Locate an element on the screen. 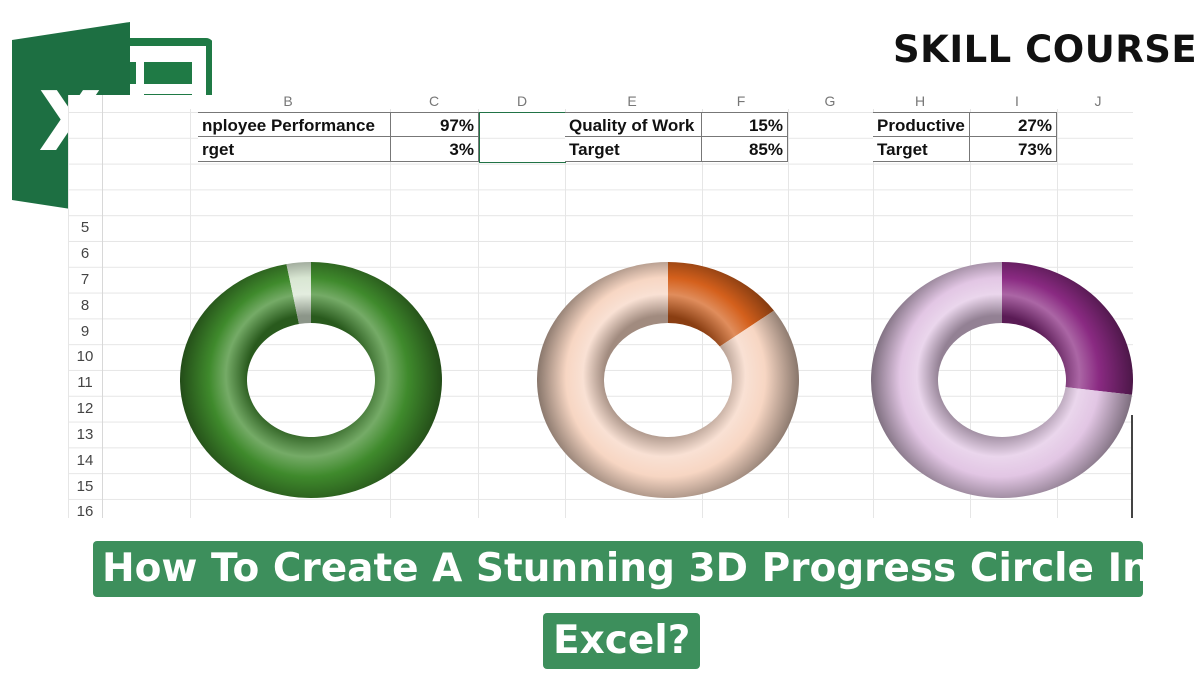  table3-value-row1: 27% is located at coordinates (1013, 124).